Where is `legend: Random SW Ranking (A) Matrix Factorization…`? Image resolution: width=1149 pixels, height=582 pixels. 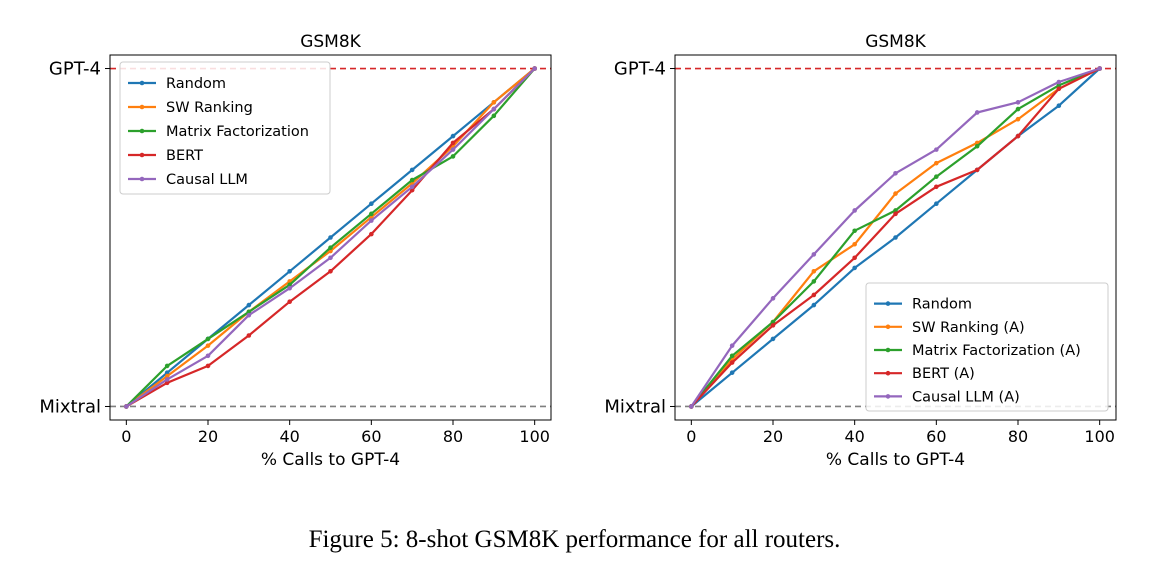 legend: Random SW Ranking (A) Matrix Factorization… is located at coordinates (987, 347).